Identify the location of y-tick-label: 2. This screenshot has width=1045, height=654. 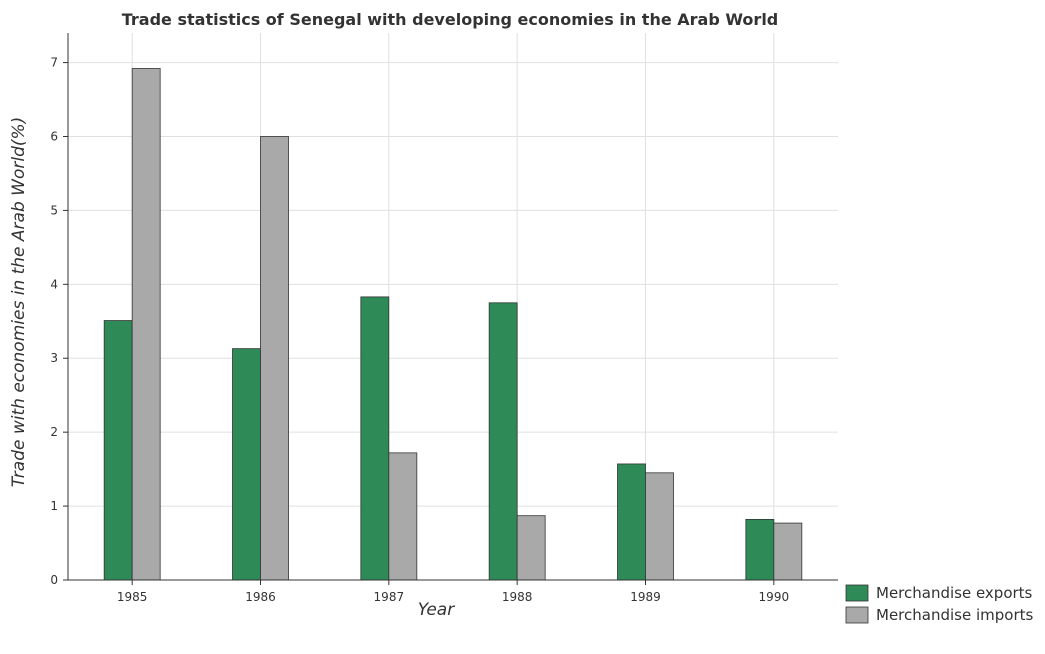
(54, 432).